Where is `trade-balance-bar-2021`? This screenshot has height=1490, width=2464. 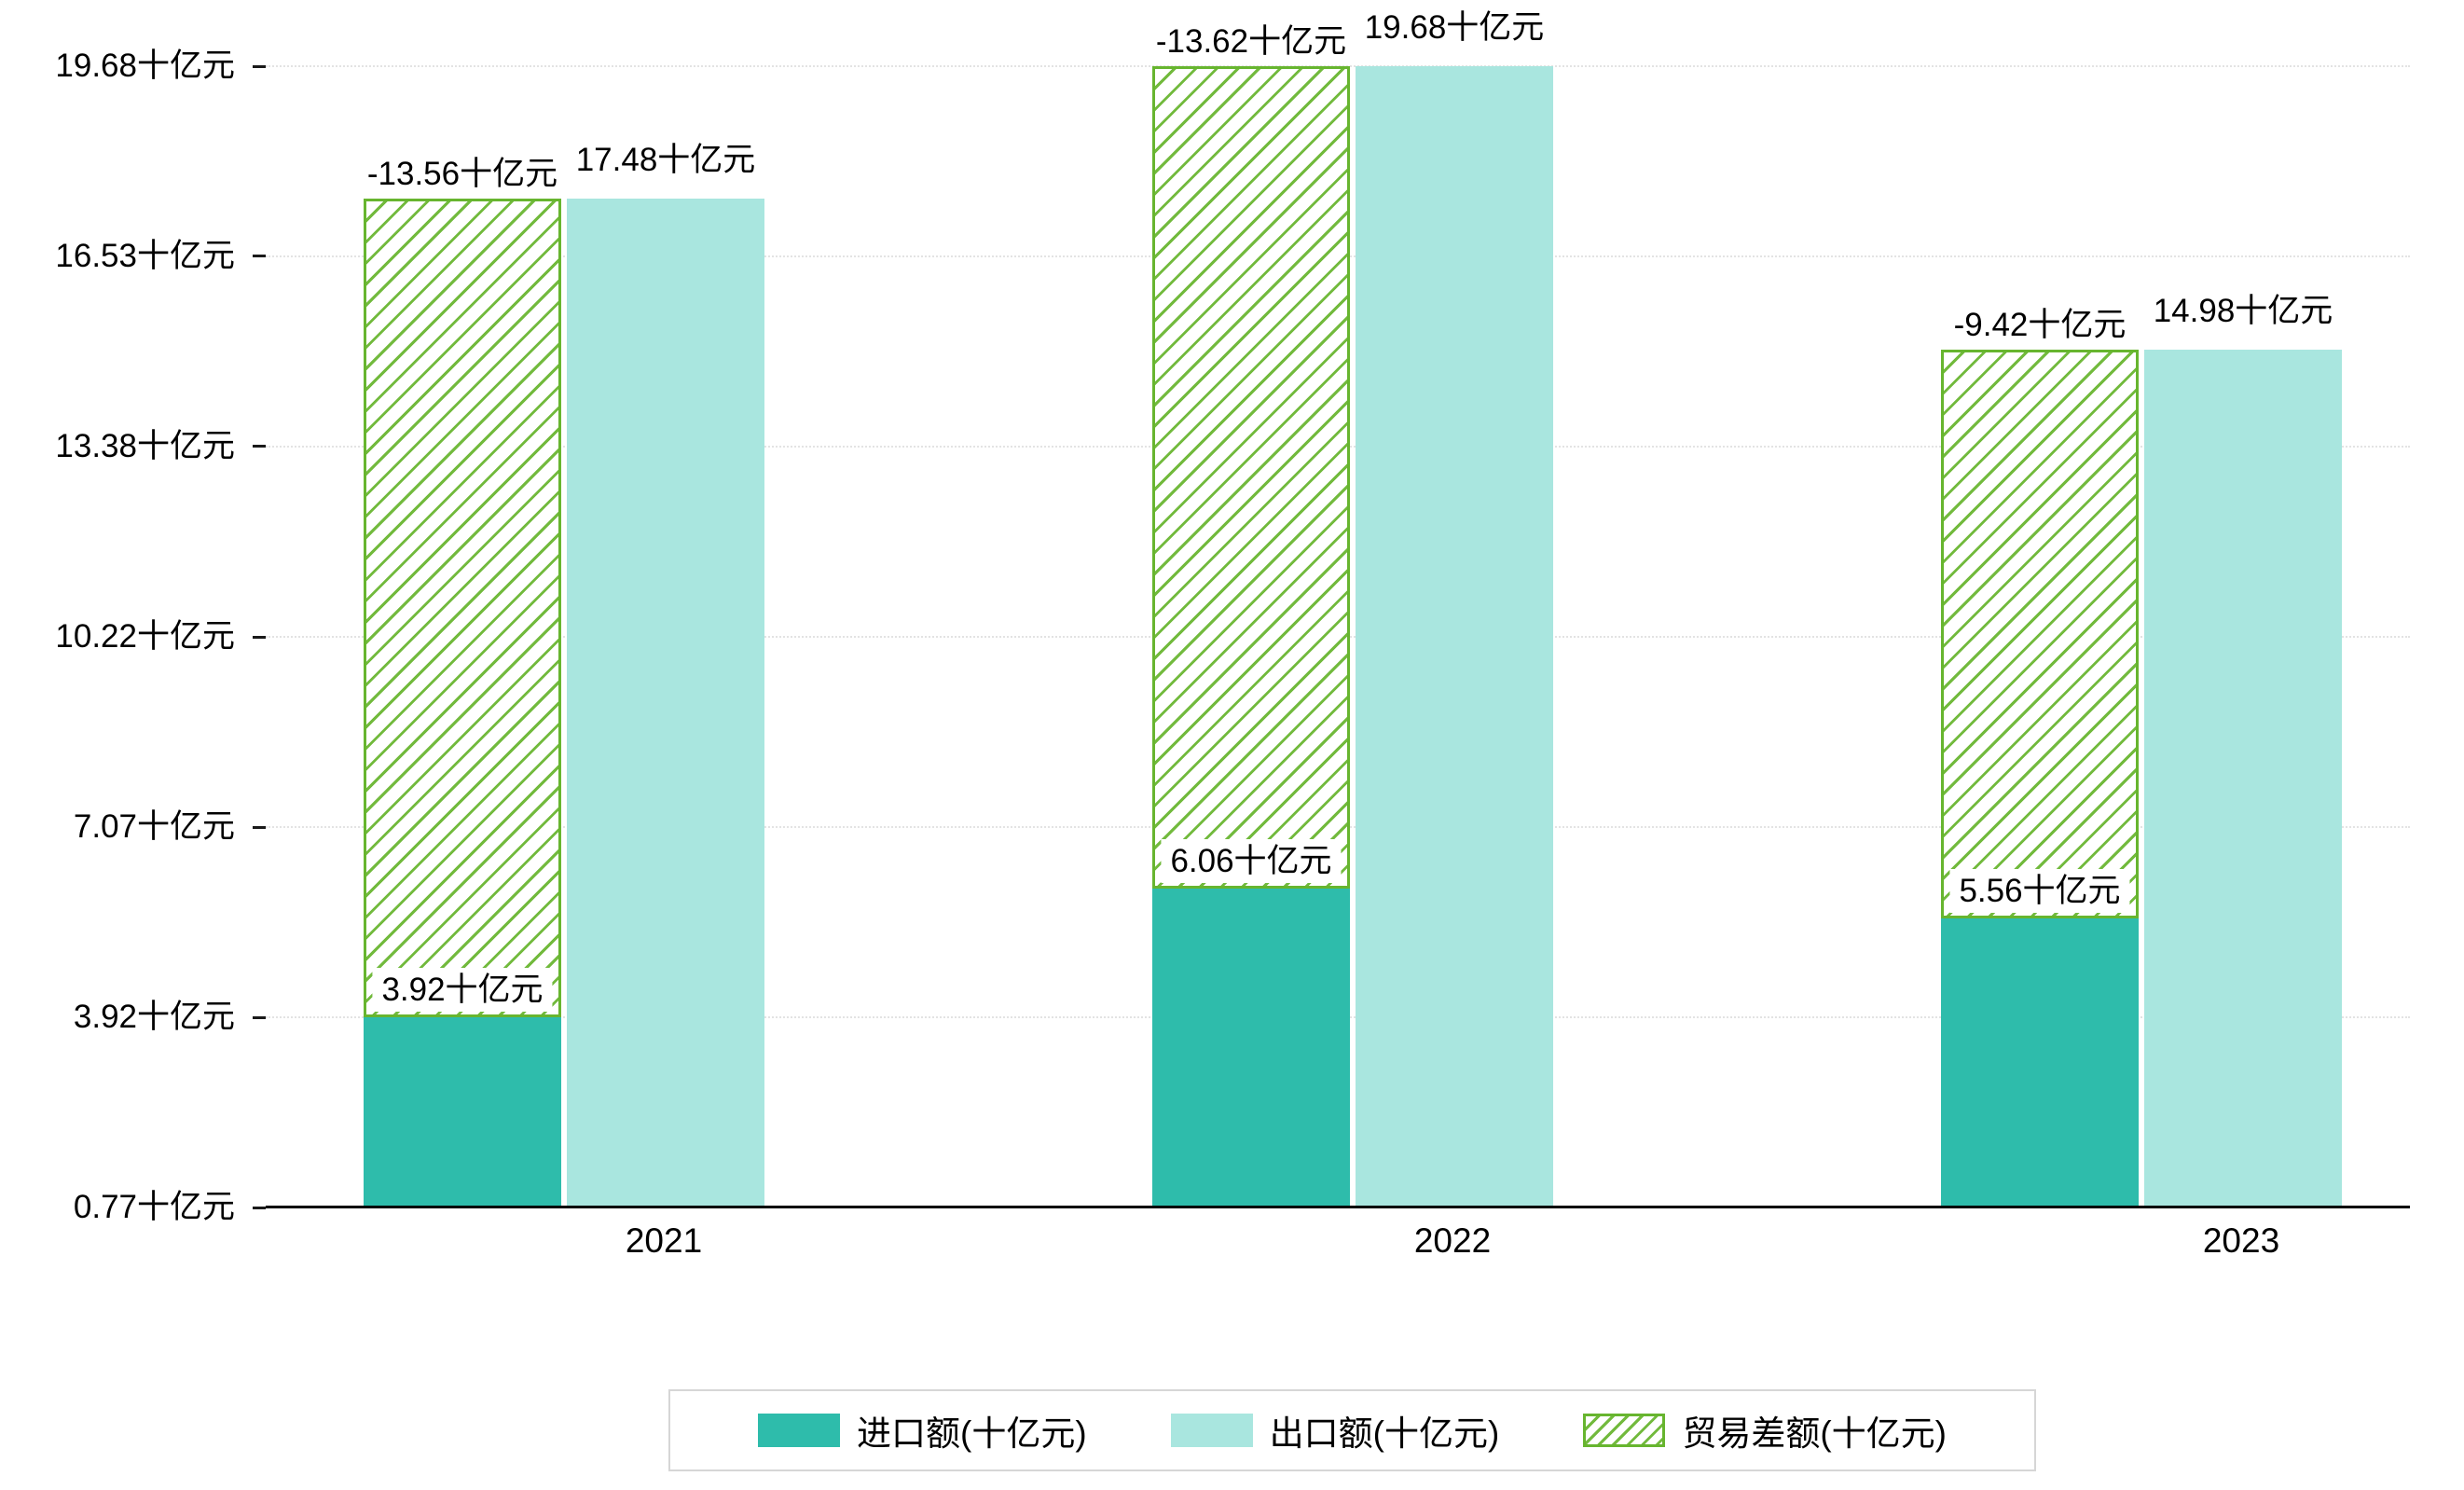 trade-balance-bar-2021 is located at coordinates (462, 608).